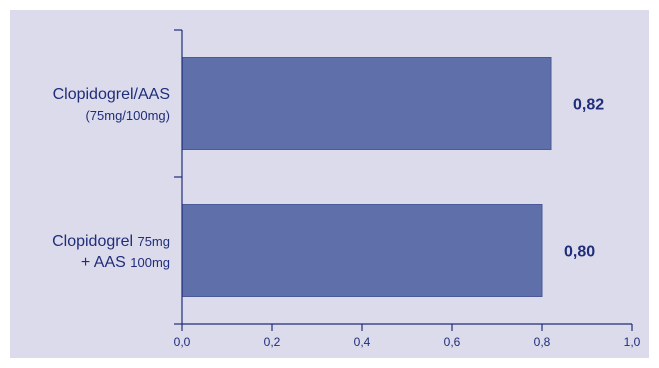 This screenshot has height=368, width=659. Describe the element at coordinates (153, 241) in the screenshot. I see `category-label-text: 75mg` at that location.